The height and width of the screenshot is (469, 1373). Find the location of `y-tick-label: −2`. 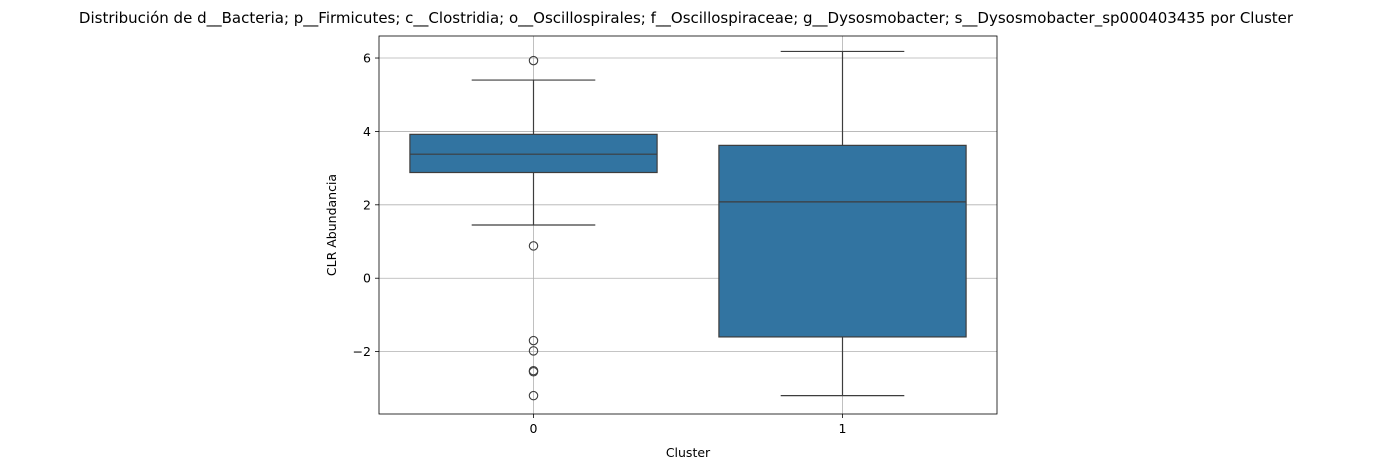

y-tick-label: −2 is located at coordinates (362, 351).